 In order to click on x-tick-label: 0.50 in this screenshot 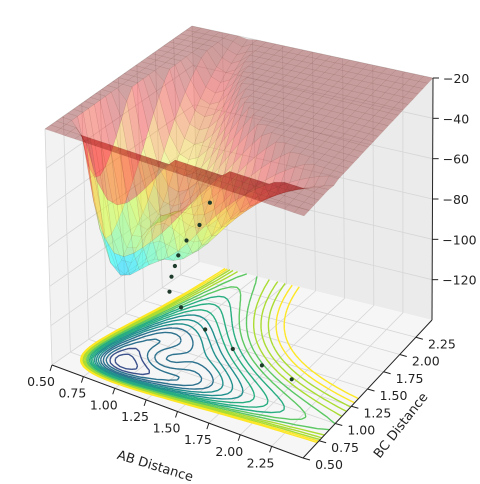, I will do `click(41, 381)`.